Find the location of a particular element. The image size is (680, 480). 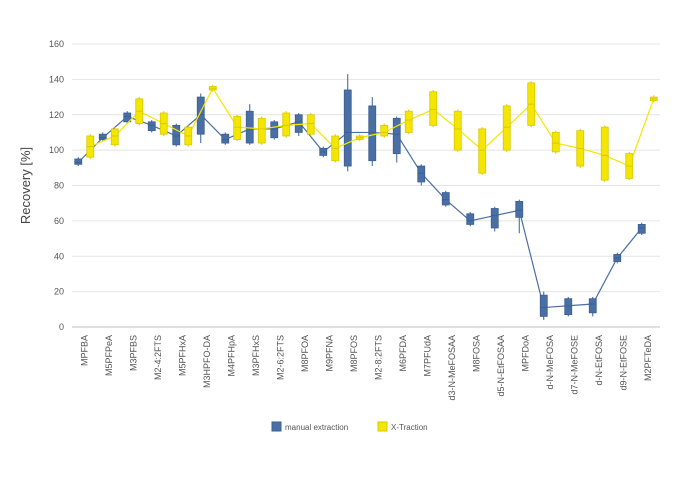

y-tick-label: 0 is located at coordinates (61, 327).